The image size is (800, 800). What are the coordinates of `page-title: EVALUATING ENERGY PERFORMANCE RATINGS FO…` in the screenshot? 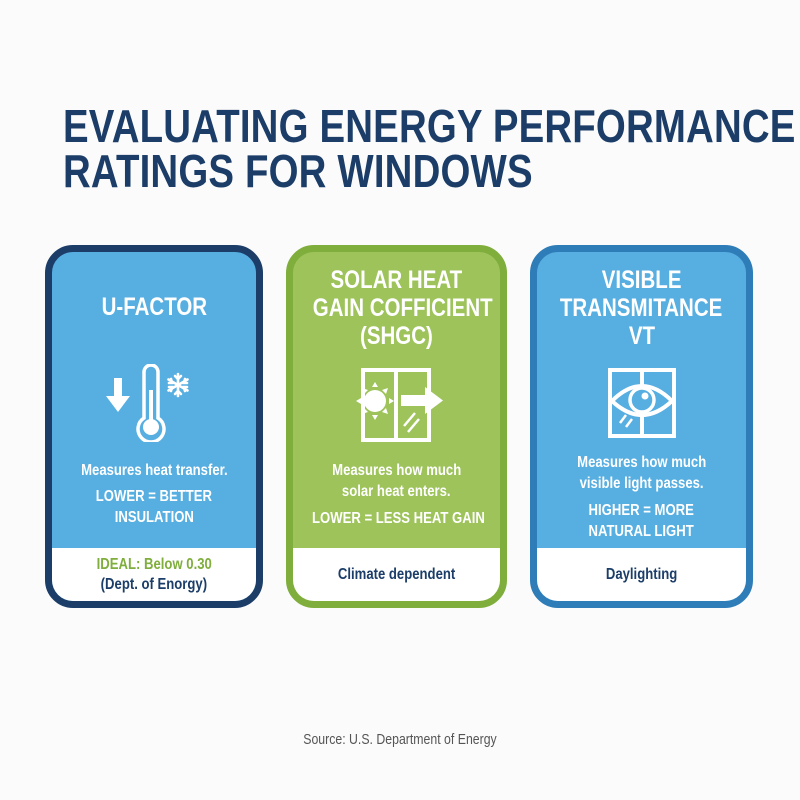 It's located at (429, 148).